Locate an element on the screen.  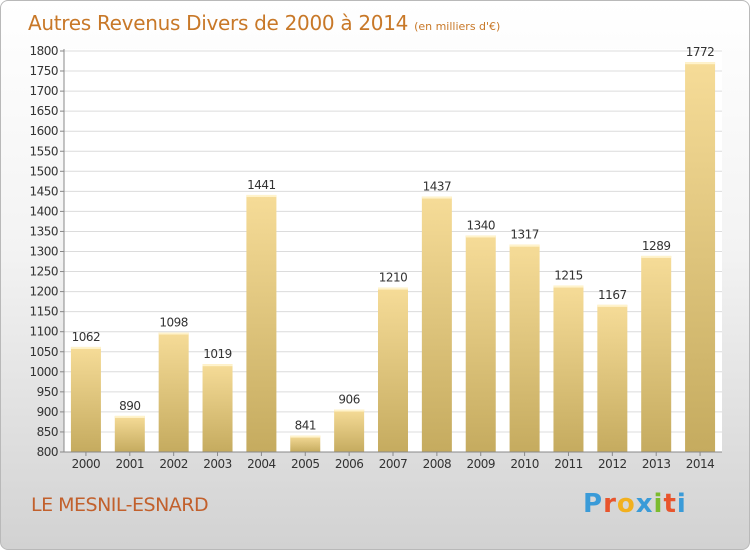
y-tick-label: 1650 is located at coordinates (43, 111).